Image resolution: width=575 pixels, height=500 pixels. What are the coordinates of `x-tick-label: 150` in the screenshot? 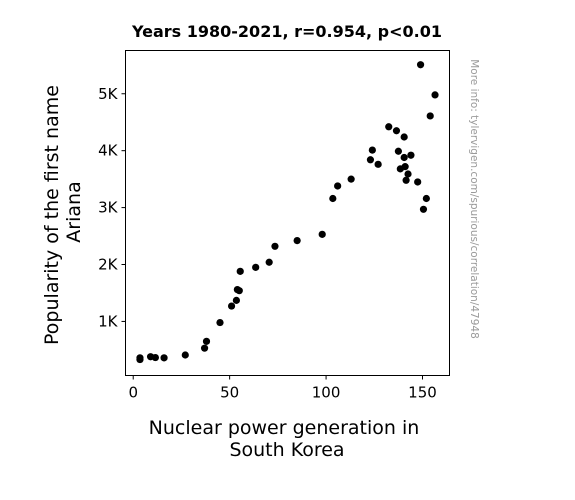 It's located at (422, 393).